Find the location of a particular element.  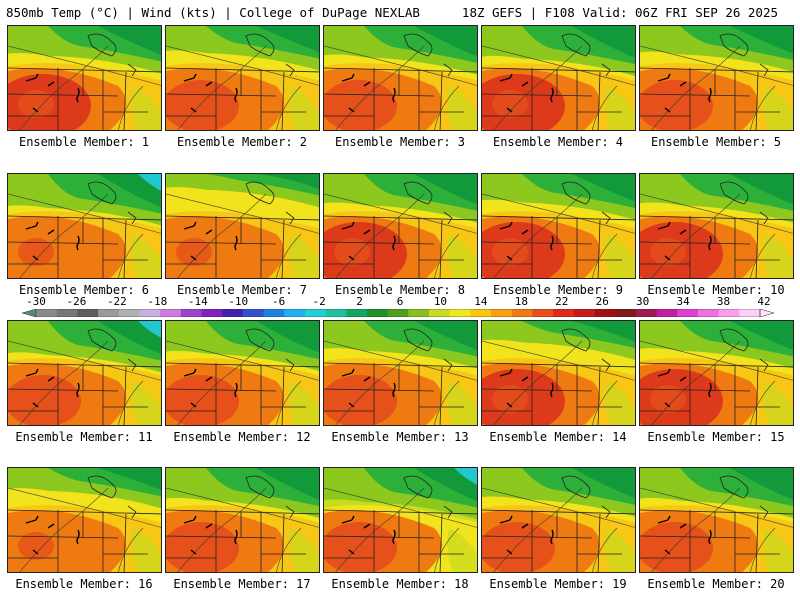

ensemble-member-label: Ensemble Member: 8 is located at coordinates (400, 290).